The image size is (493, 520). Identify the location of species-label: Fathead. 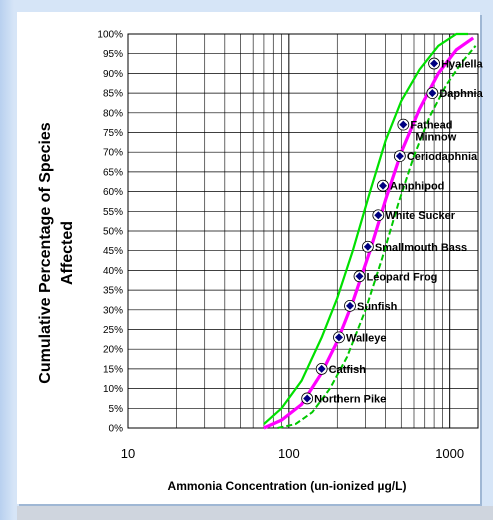
(431, 126).